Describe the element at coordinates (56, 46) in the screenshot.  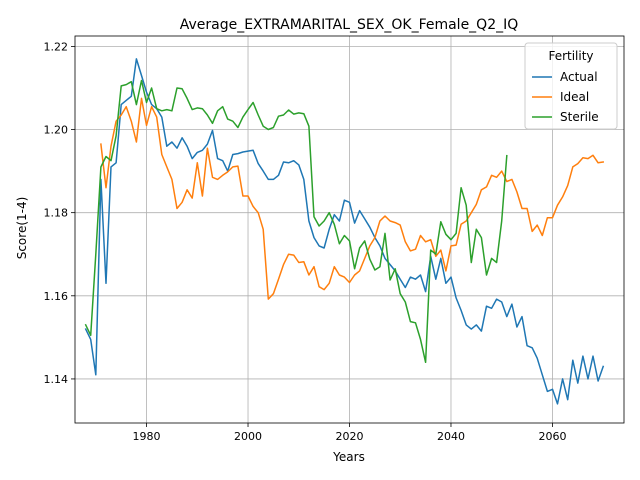
I see `y-tick-label: 1.22` at that location.